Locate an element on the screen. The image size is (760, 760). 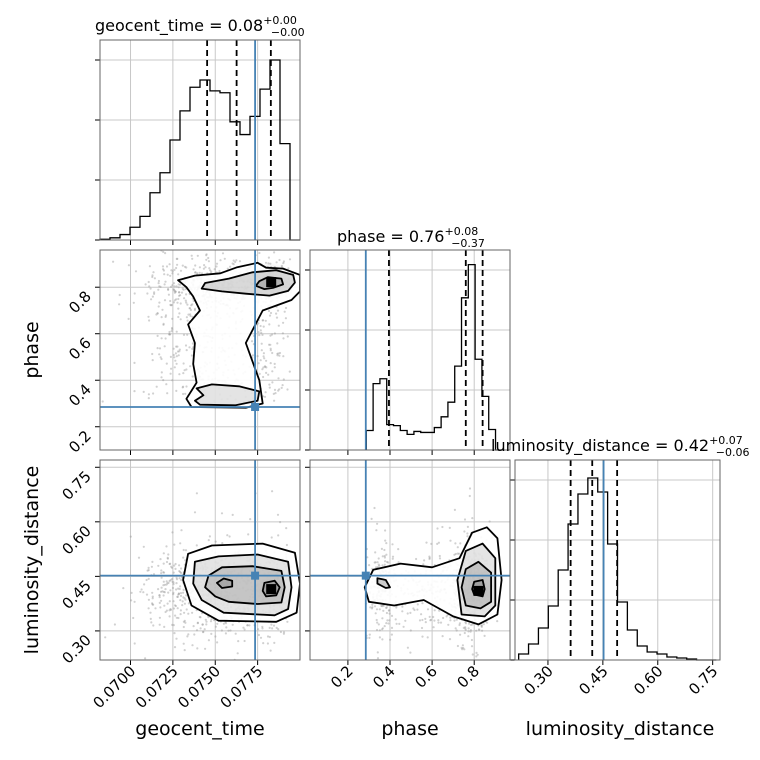
panel-luminosity_distance-vs-phase: 0.2 0.4 0.6 0.8 is located at coordinates (408, 575).